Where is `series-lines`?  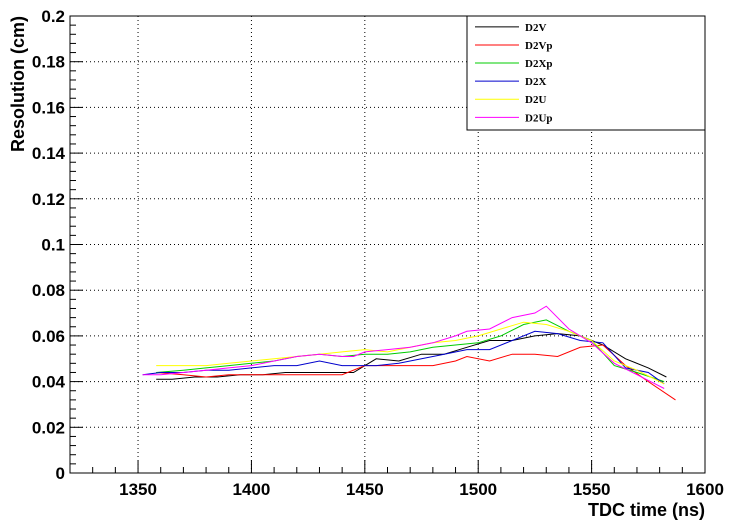 series-lines is located at coordinates (409, 353).